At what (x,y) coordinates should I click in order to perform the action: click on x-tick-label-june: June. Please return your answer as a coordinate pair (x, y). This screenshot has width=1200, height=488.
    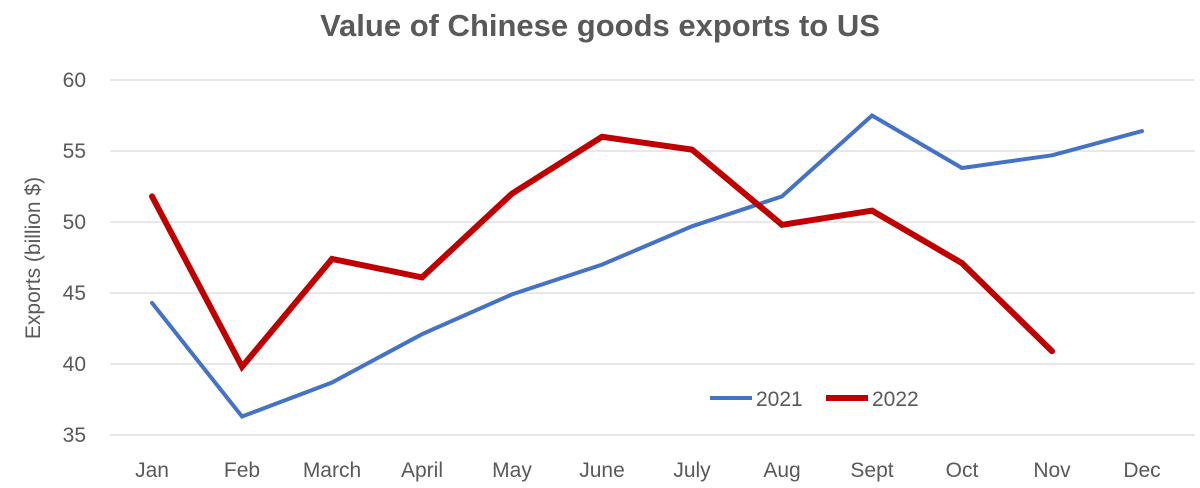
    Looking at the image, I should click on (602, 470).